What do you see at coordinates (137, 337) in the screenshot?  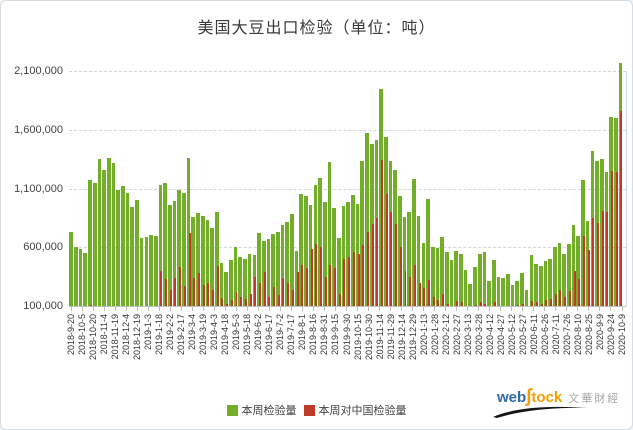 I see `x-axis-label: 2018-12-19` at bounding box center [137, 337].